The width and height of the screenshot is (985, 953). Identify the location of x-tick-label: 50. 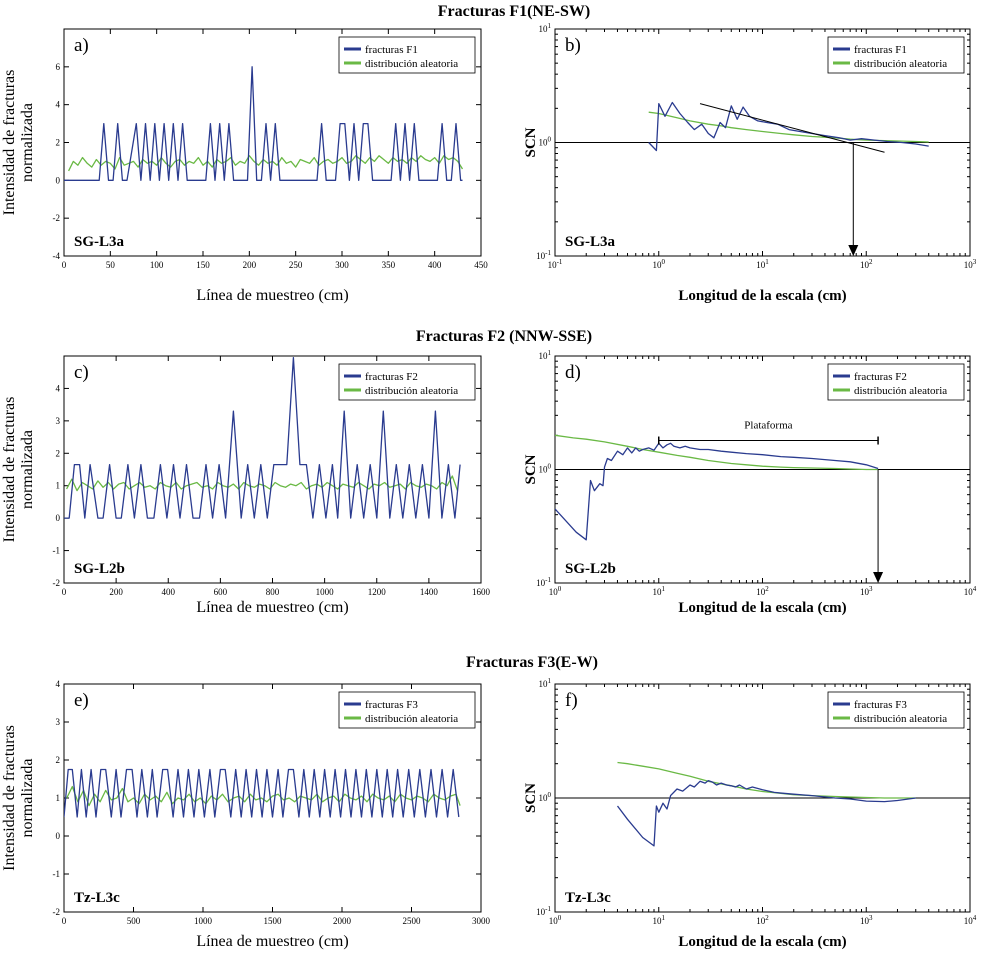
(111, 265).